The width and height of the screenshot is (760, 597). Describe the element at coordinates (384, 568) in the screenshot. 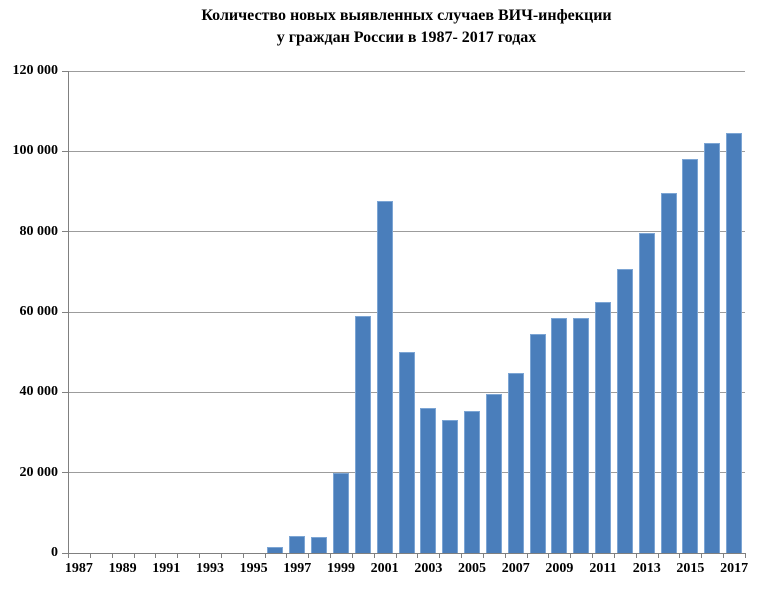

I see `x-axis-label: 2001` at that location.